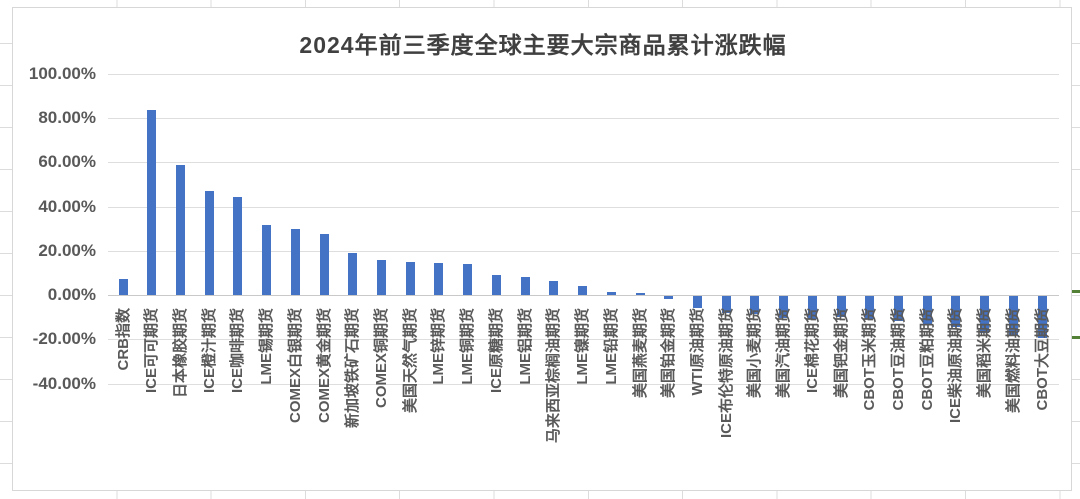 The height and width of the screenshot is (499, 1080). What do you see at coordinates (295, 262) in the screenshot?
I see `bar-COMEX白银期货` at bounding box center [295, 262].